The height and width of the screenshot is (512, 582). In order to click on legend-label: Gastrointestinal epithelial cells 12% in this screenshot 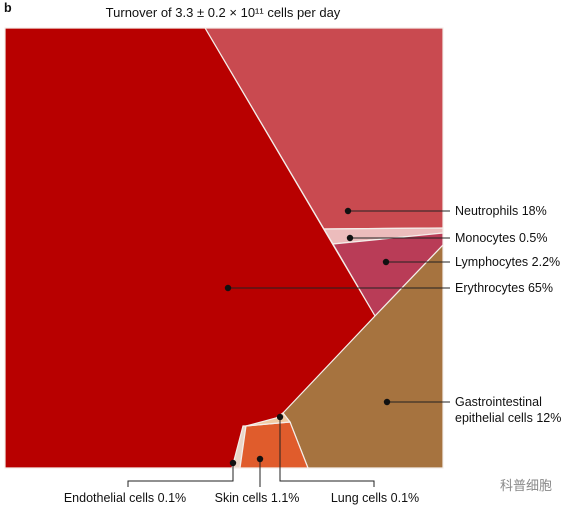, I will do `click(517, 410)`.